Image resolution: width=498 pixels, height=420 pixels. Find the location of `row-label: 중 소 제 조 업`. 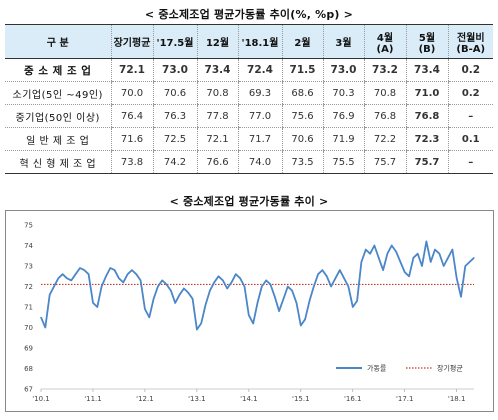

row-label: 중 소 제 조 업 is located at coordinates (58, 70).